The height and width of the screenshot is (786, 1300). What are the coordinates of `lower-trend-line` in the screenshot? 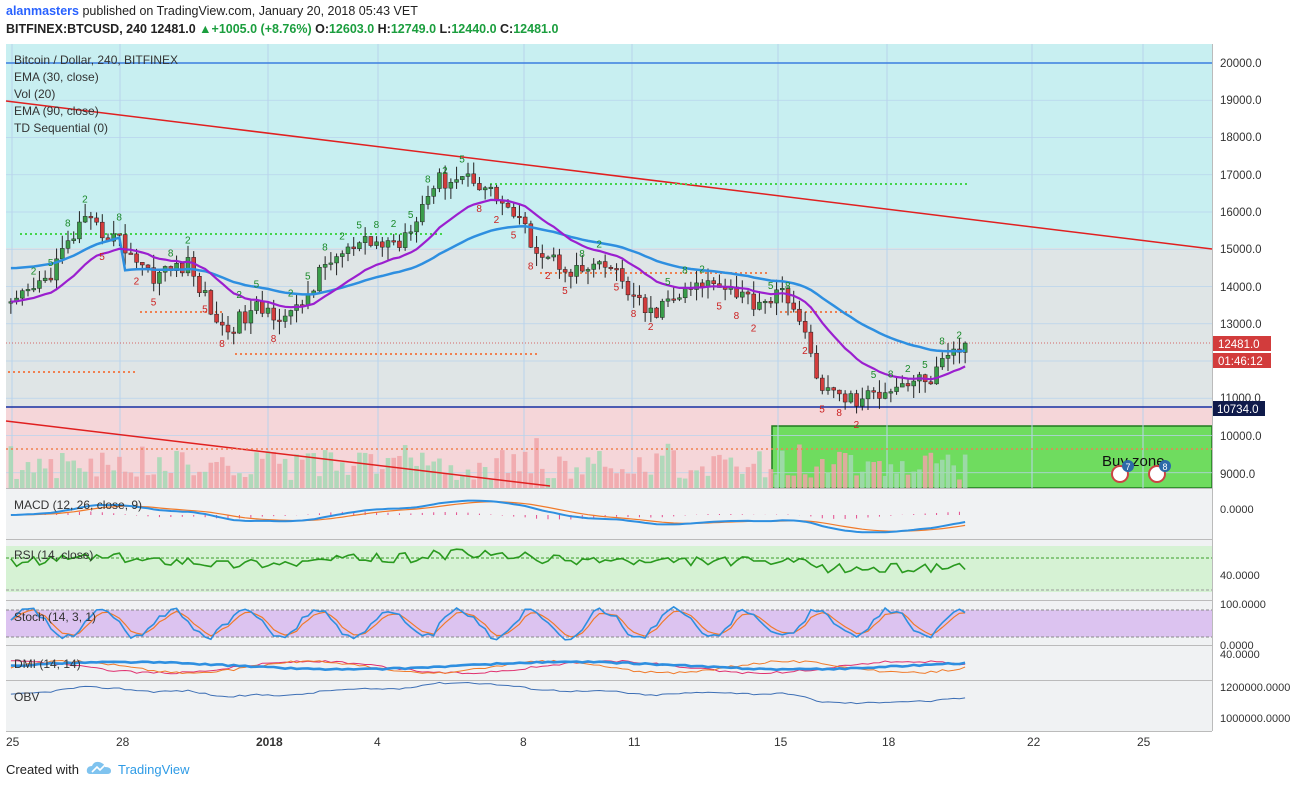 It's located at (278, 453).